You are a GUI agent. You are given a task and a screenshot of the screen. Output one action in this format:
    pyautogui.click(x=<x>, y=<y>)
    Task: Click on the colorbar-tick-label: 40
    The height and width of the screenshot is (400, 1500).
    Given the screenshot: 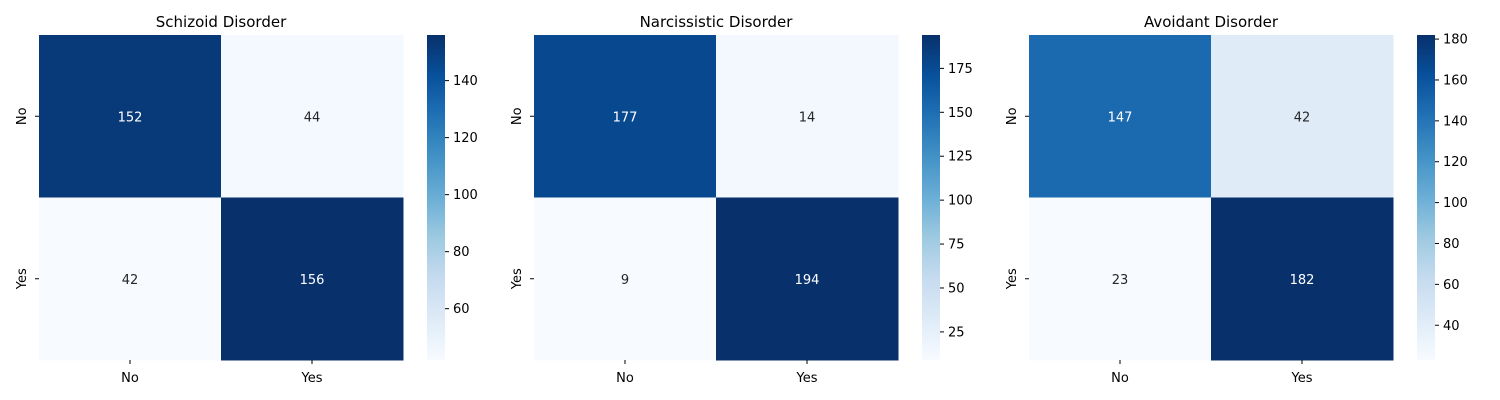 What is the action you would take?
    pyautogui.click(x=1451, y=326)
    